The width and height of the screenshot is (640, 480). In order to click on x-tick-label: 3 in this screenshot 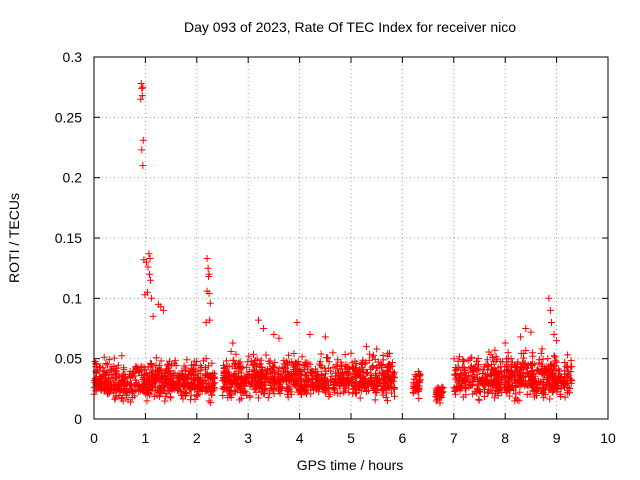, I will do `click(248, 438)`.